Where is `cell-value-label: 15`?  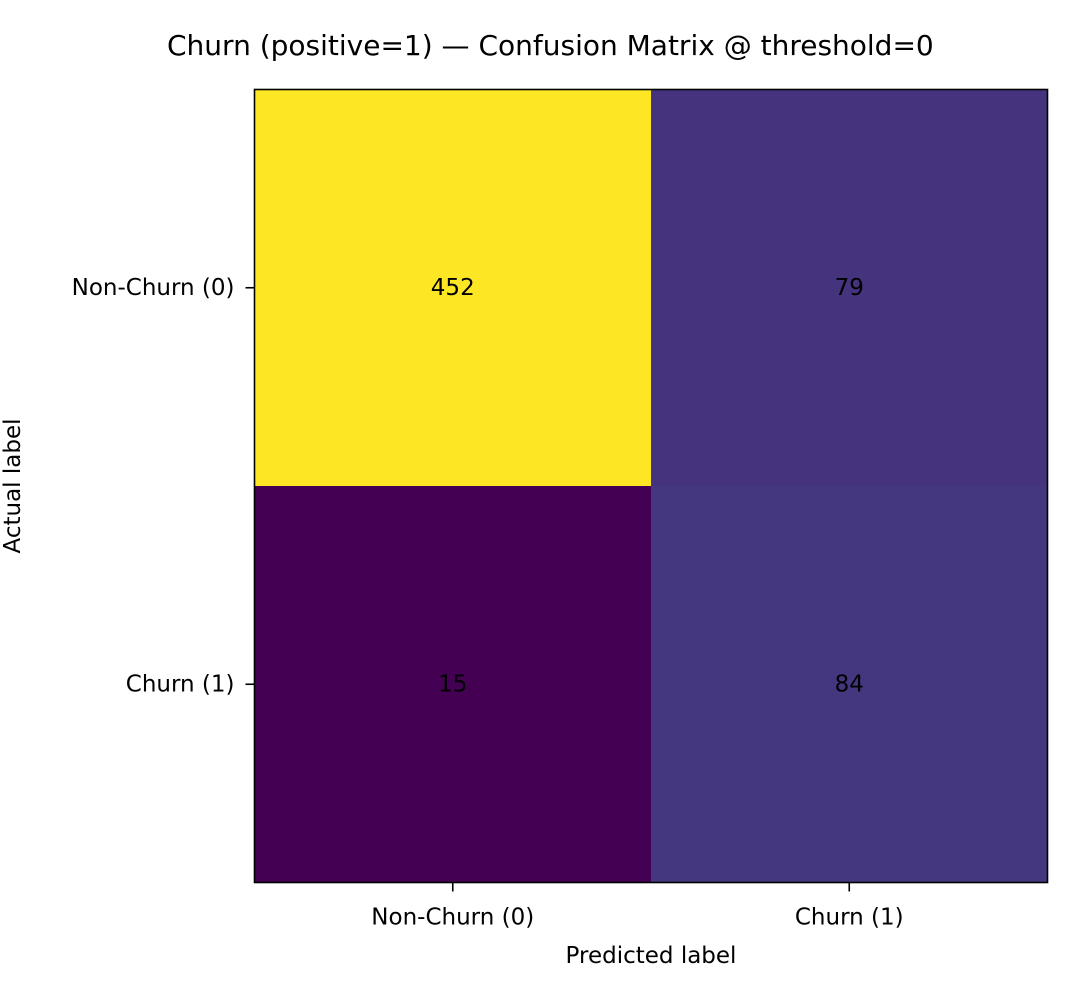 cell-value-label: 15 is located at coordinates (452, 684).